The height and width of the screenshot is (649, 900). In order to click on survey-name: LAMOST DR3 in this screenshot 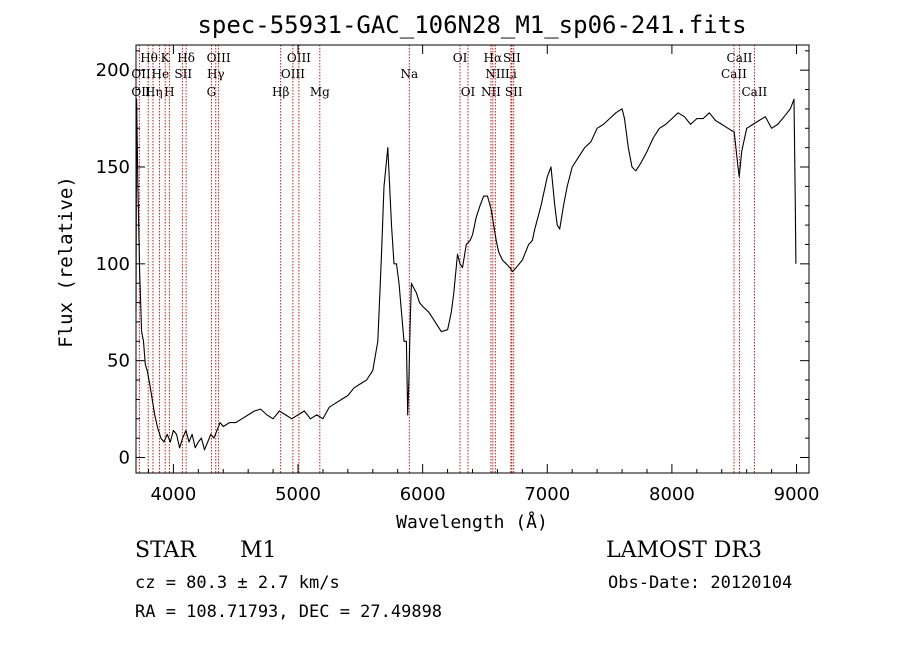, I will do `click(684, 550)`.